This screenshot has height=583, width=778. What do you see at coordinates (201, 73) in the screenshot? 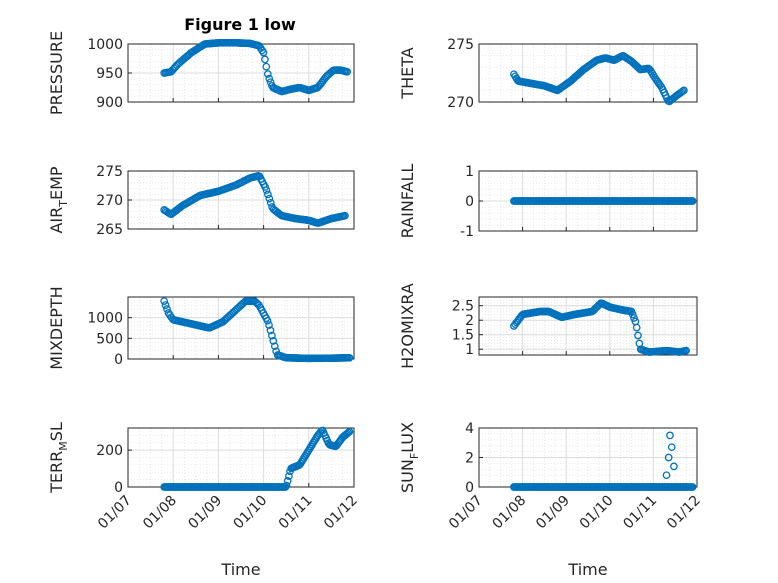
I see `panel-pressure: 900 950 1000 PRESSURE` at bounding box center [201, 73].